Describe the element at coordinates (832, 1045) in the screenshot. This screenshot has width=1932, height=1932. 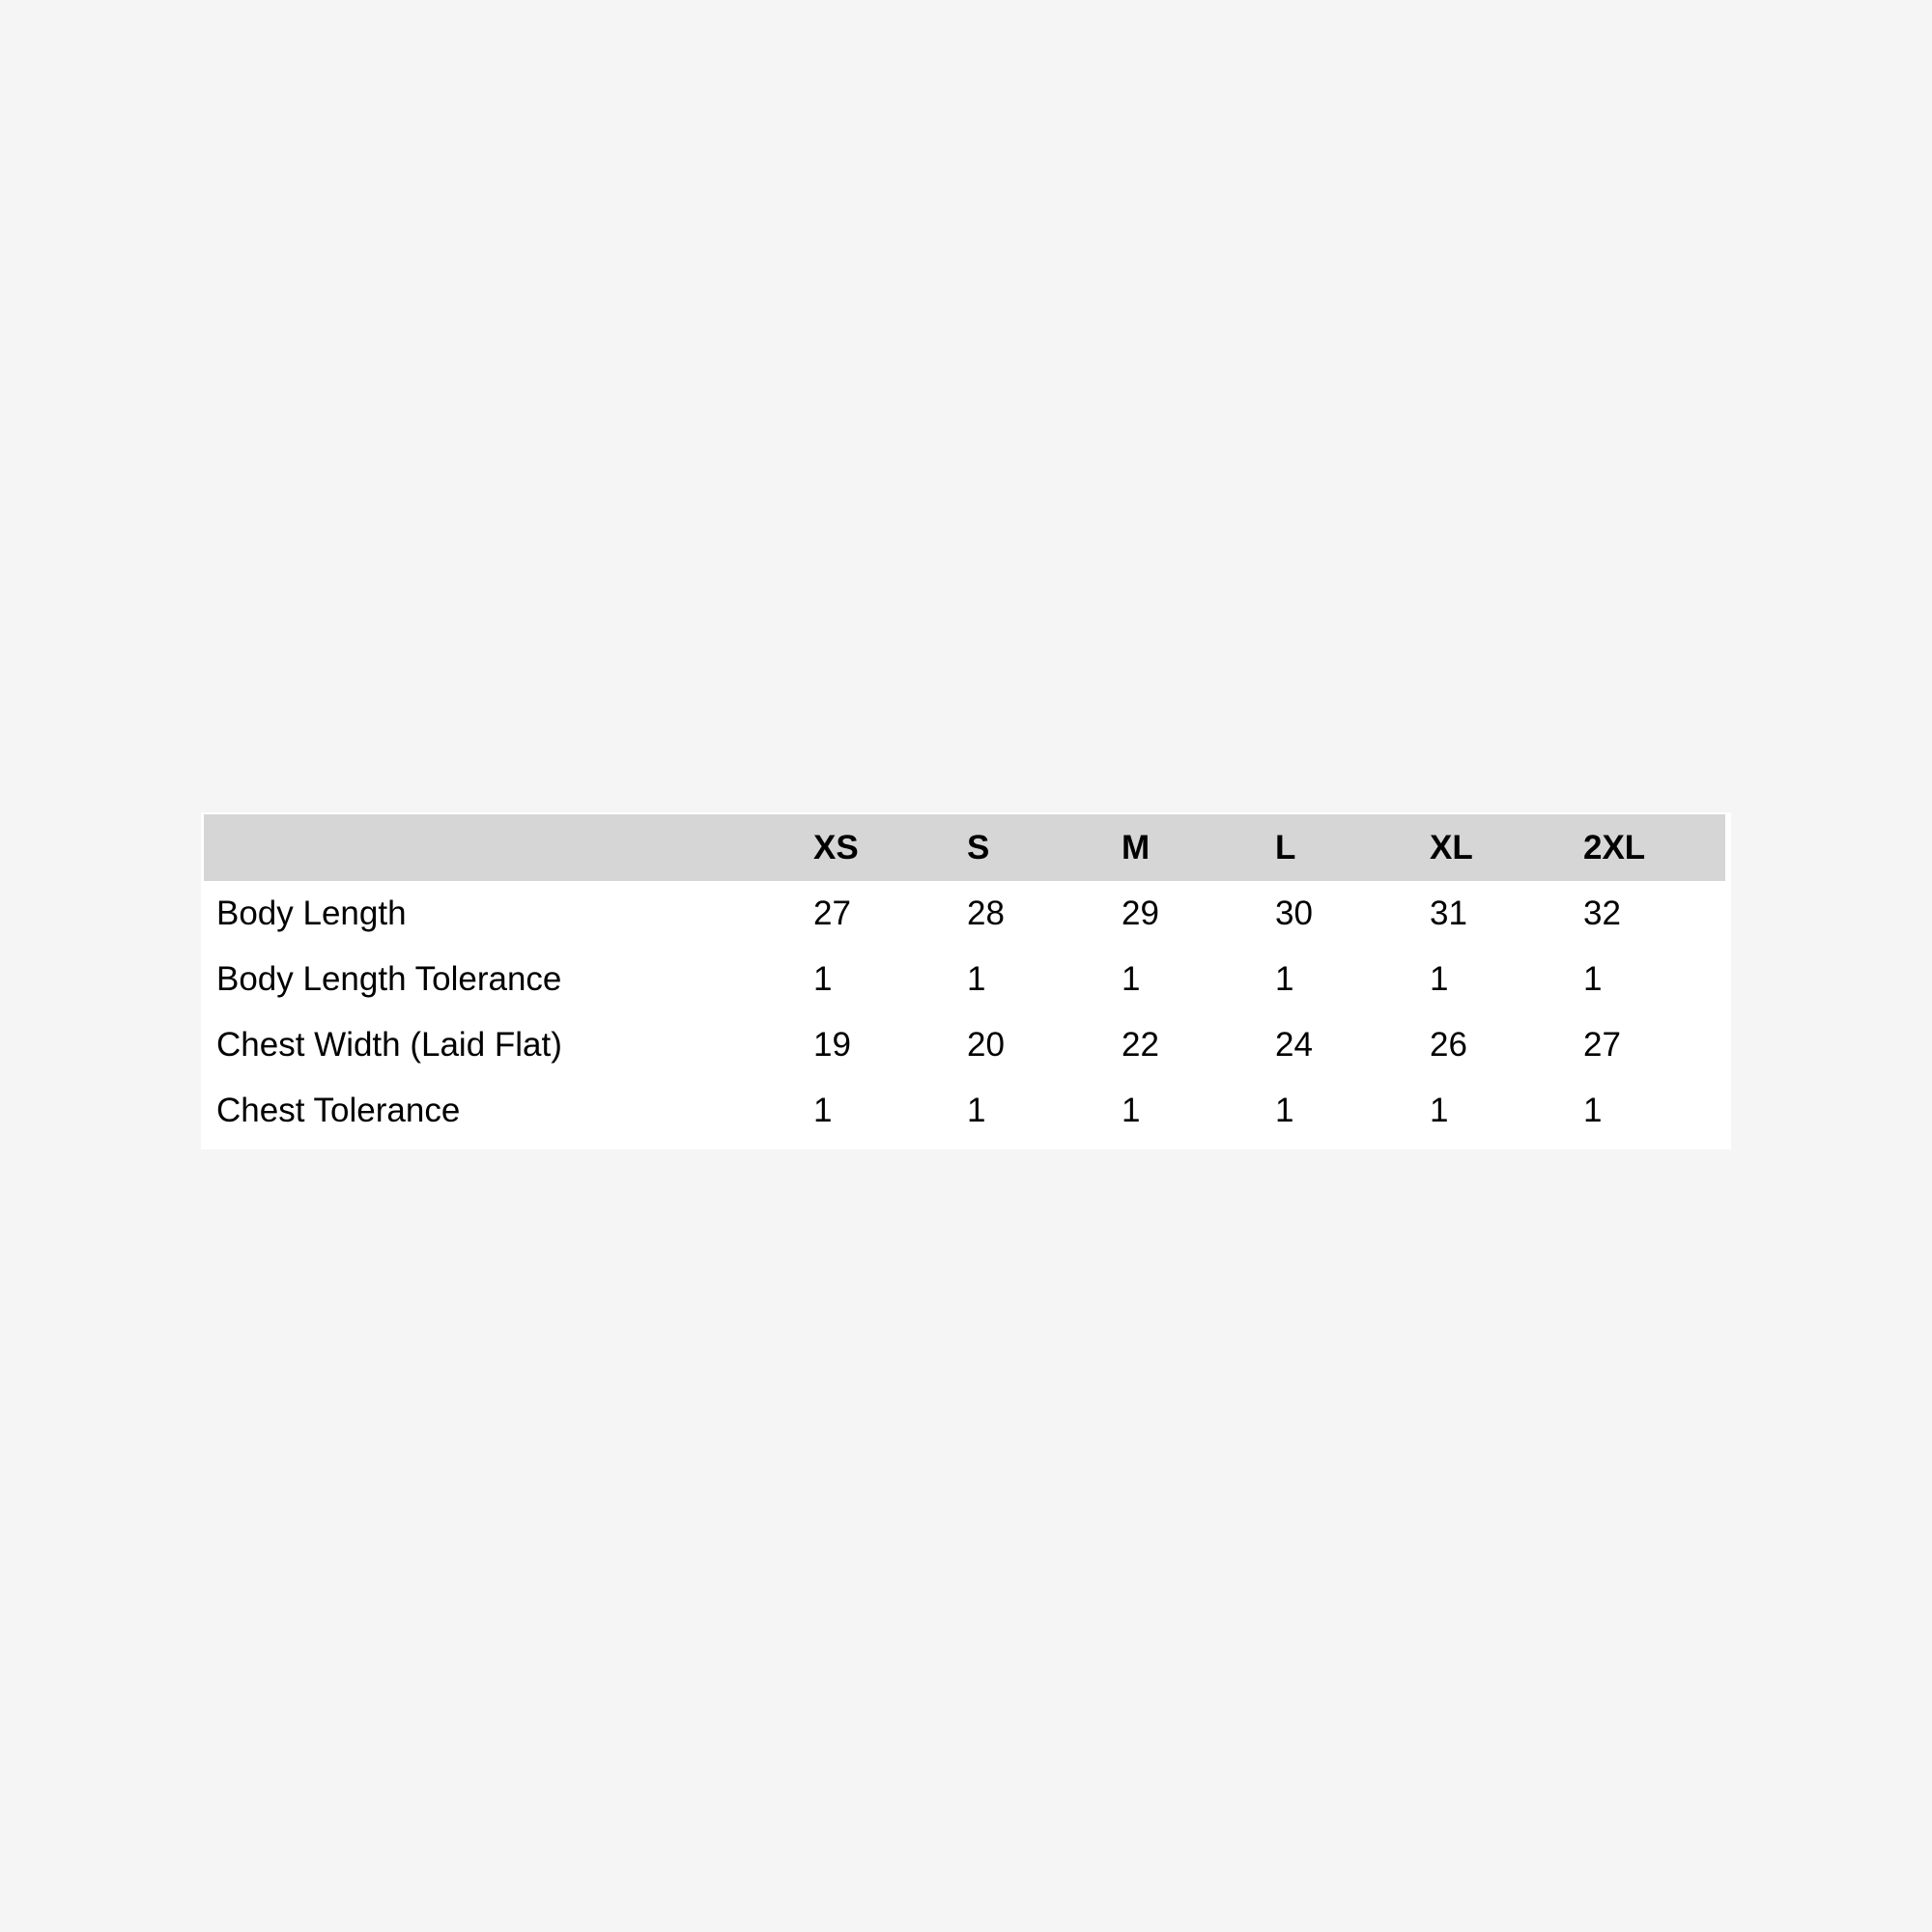
I see `cell-value: 19` at that location.